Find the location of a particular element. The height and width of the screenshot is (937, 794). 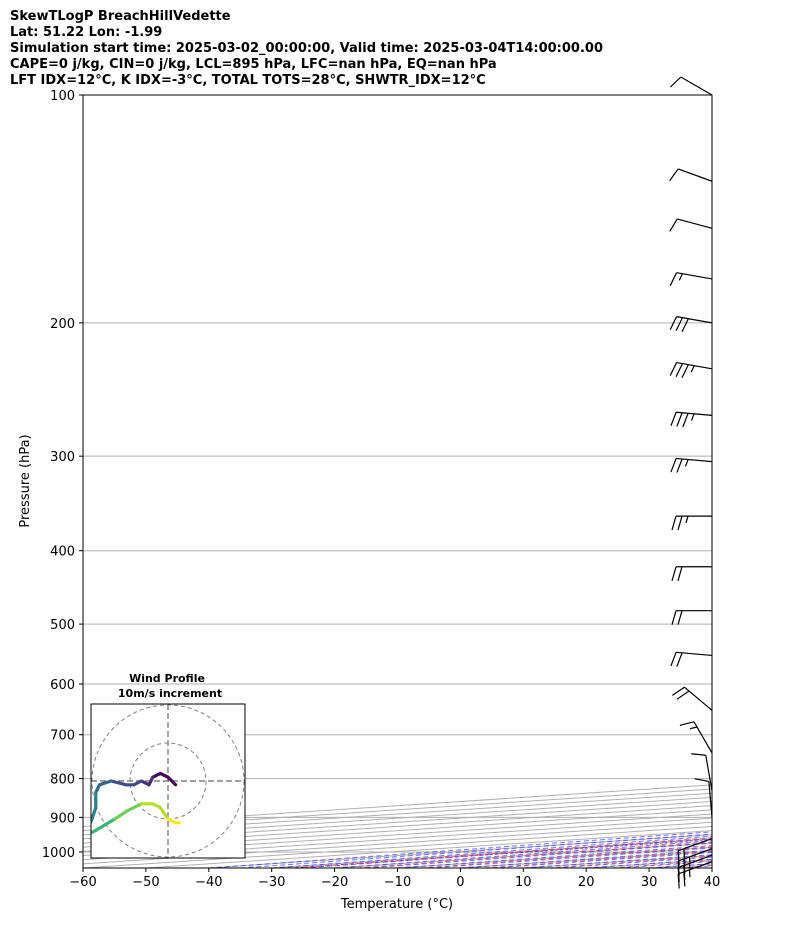

x-tick-label: 10 is located at coordinates (523, 882).